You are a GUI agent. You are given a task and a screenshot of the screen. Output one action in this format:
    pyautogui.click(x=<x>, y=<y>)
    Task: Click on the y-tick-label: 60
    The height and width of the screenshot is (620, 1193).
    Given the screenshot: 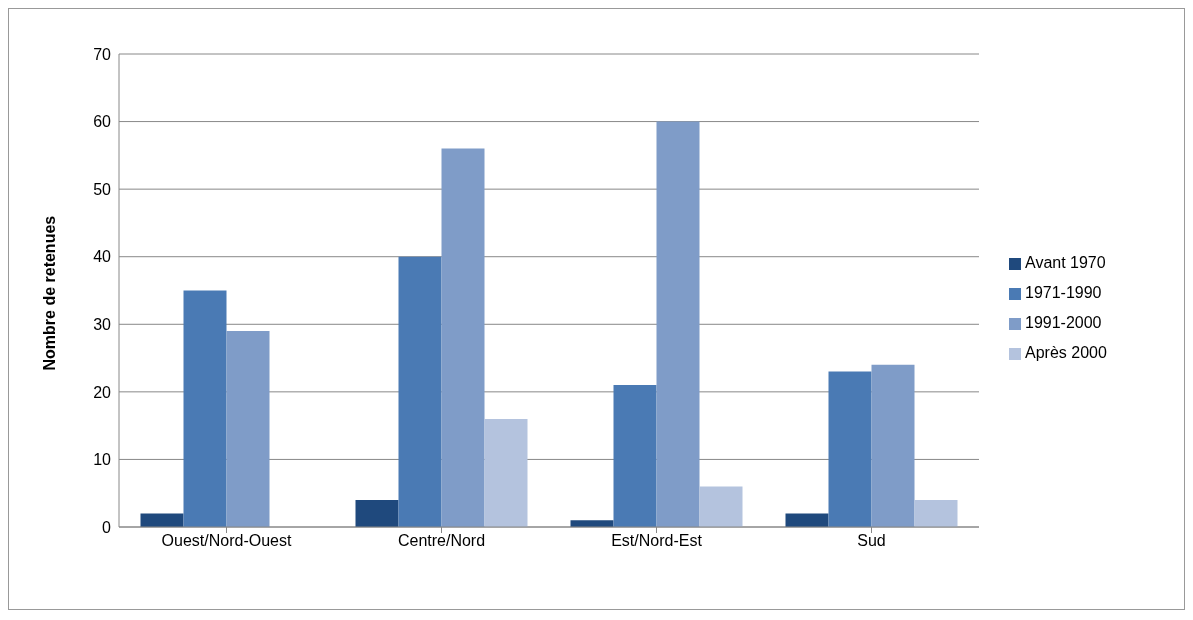 What is the action you would take?
    pyautogui.click(x=102, y=122)
    